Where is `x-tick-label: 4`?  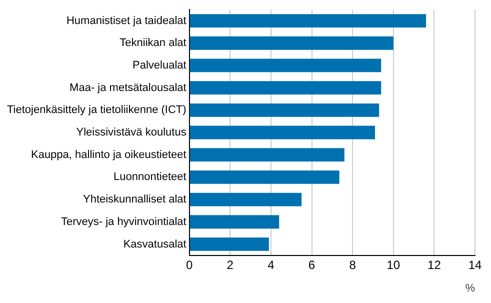
x-tick-label: 4 is located at coordinates (271, 265).